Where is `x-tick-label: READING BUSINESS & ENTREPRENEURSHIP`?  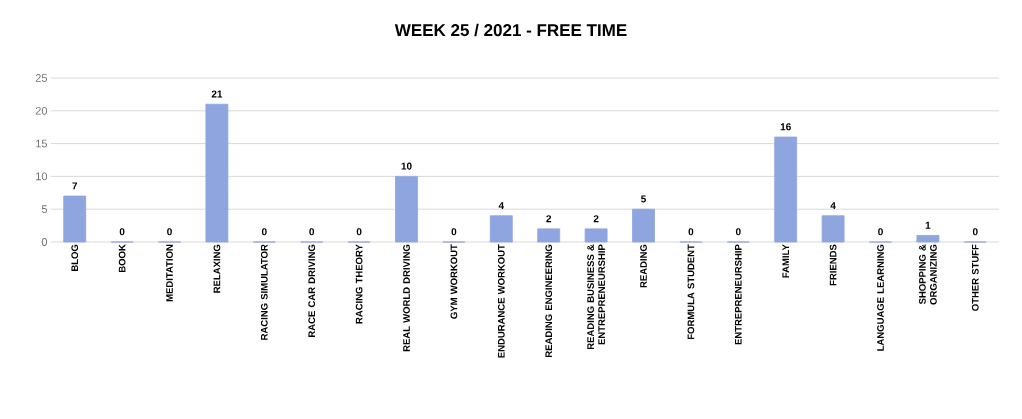 x-tick-label: READING BUSINESS & ENTREPRENEURSHIP is located at coordinates (596, 297).